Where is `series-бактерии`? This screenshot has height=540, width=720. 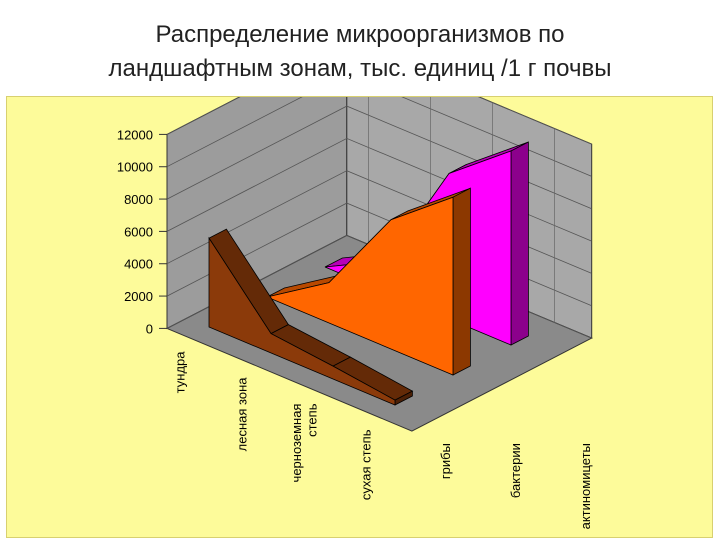 series-бактерии is located at coordinates (368, 281).